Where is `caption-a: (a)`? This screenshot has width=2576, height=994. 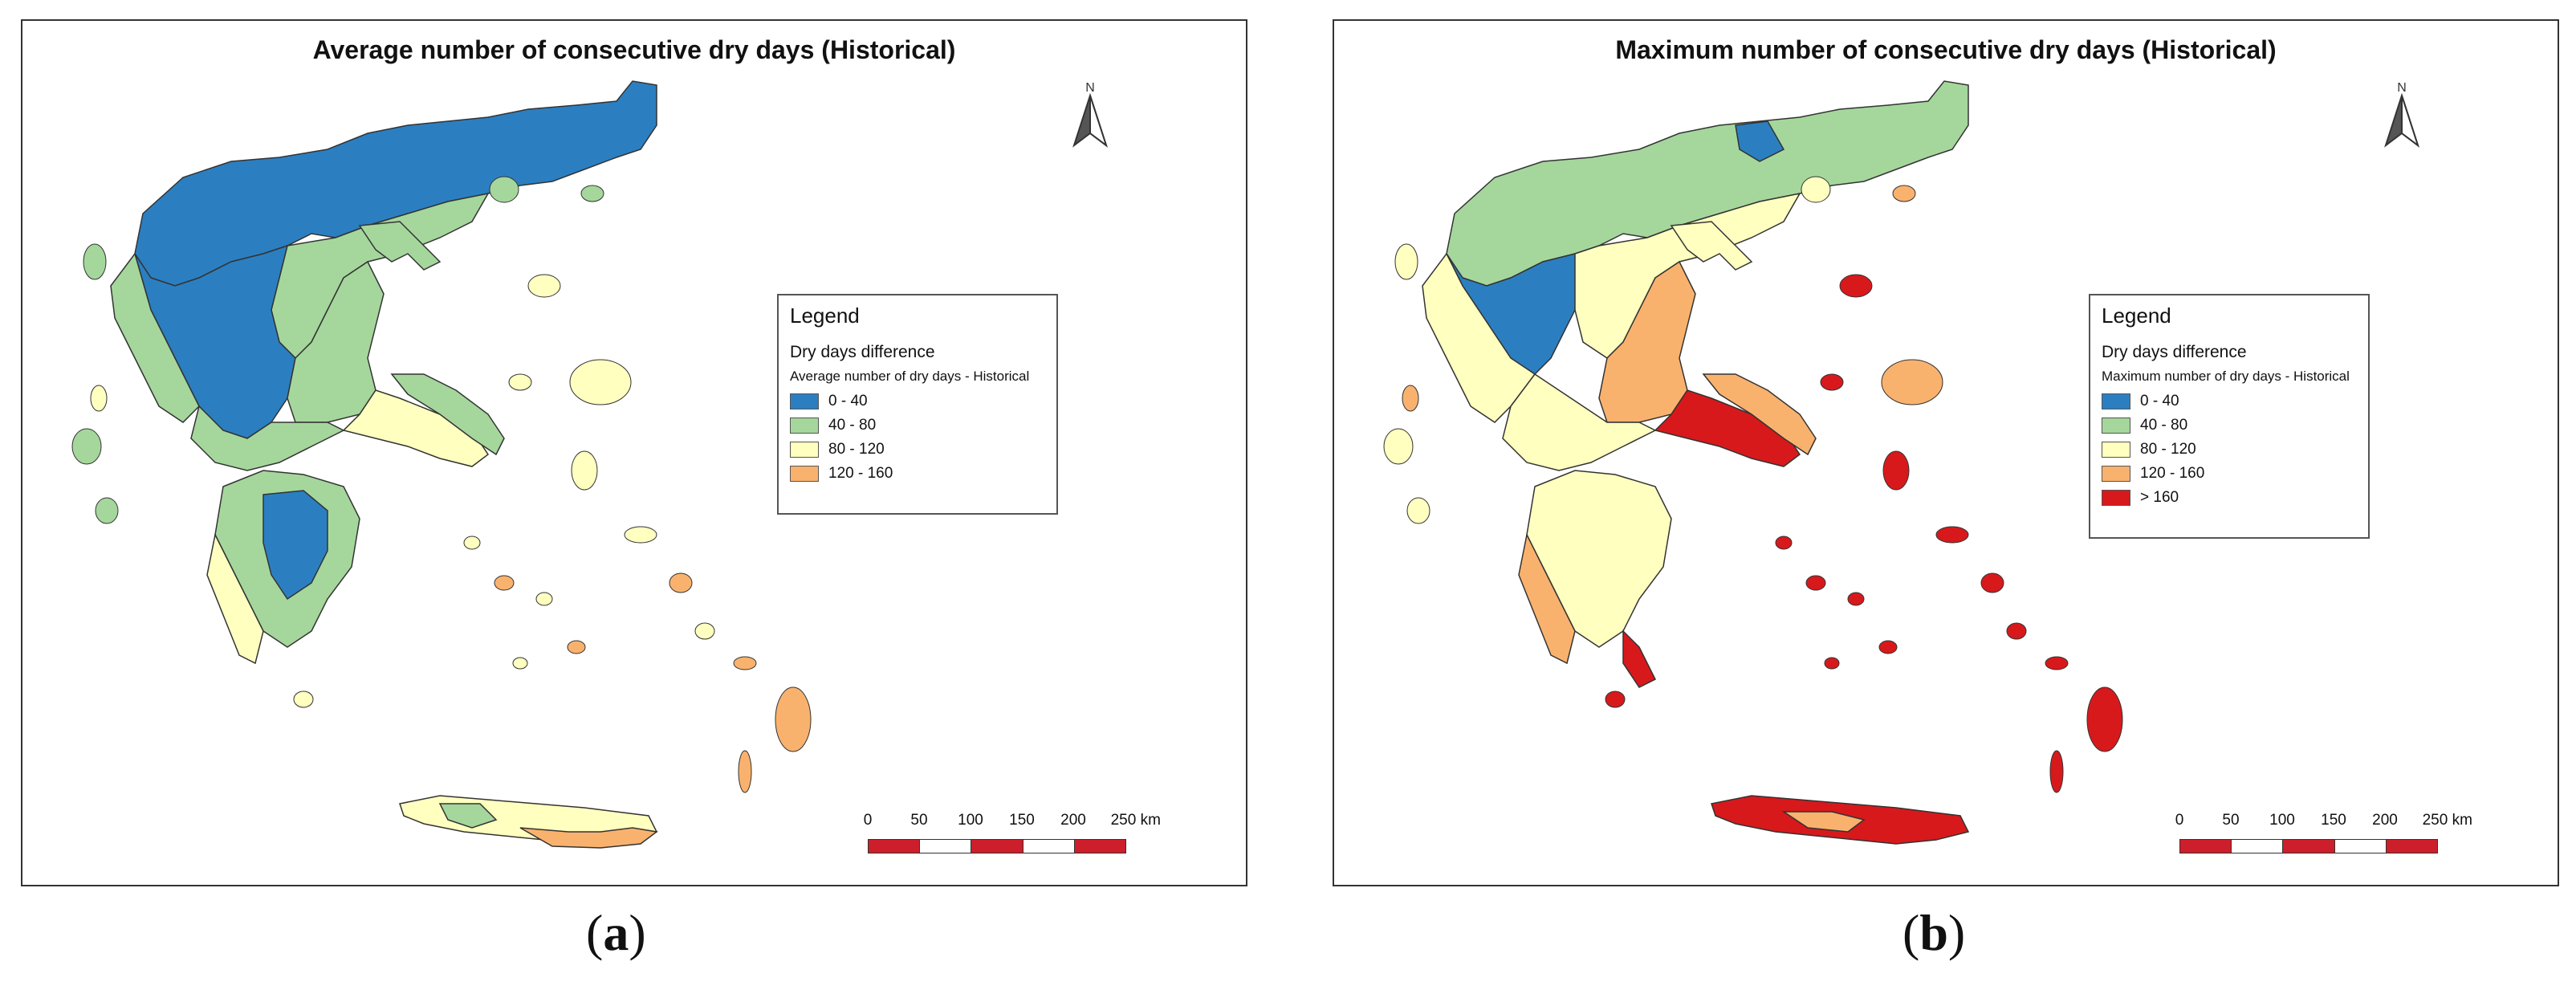
caption-a: (a) is located at coordinates (616, 933).